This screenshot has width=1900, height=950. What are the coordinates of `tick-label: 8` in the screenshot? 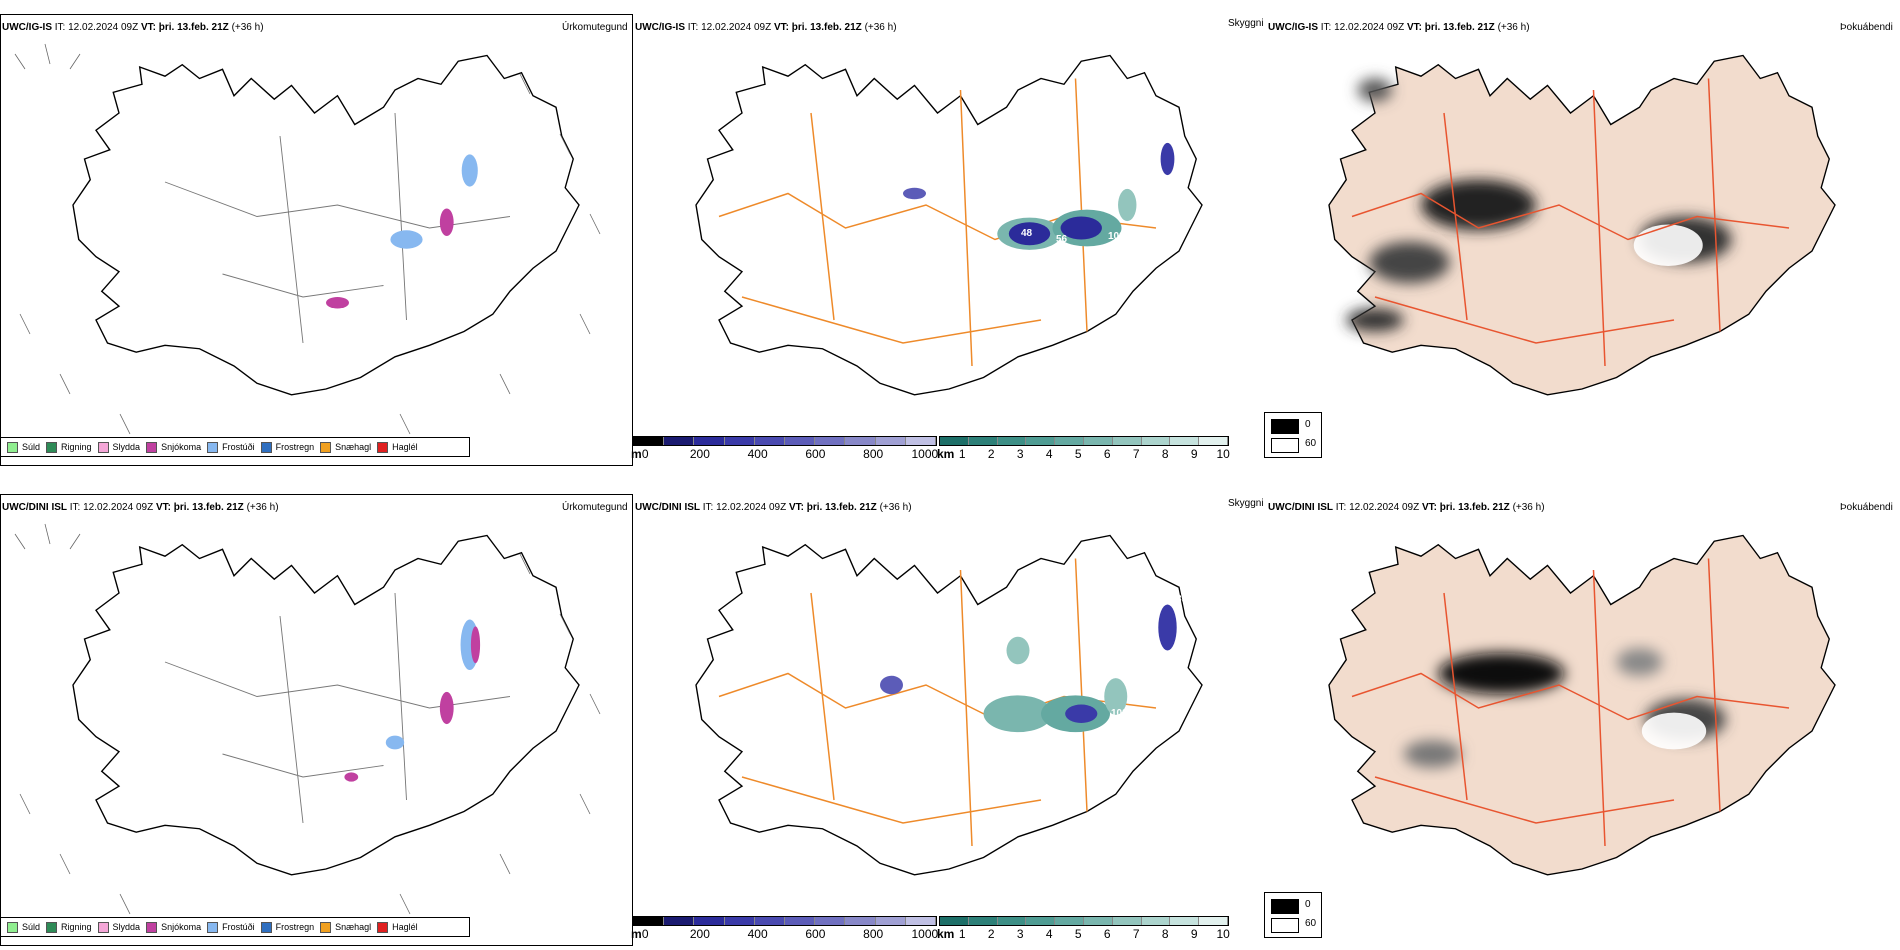 It's located at (1165, 454).